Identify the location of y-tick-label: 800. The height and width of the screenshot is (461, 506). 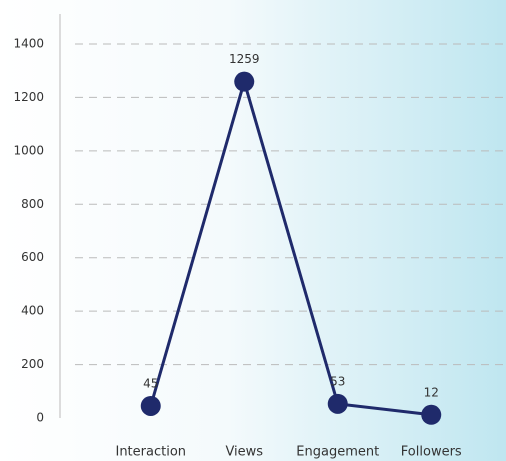
(32, 204).